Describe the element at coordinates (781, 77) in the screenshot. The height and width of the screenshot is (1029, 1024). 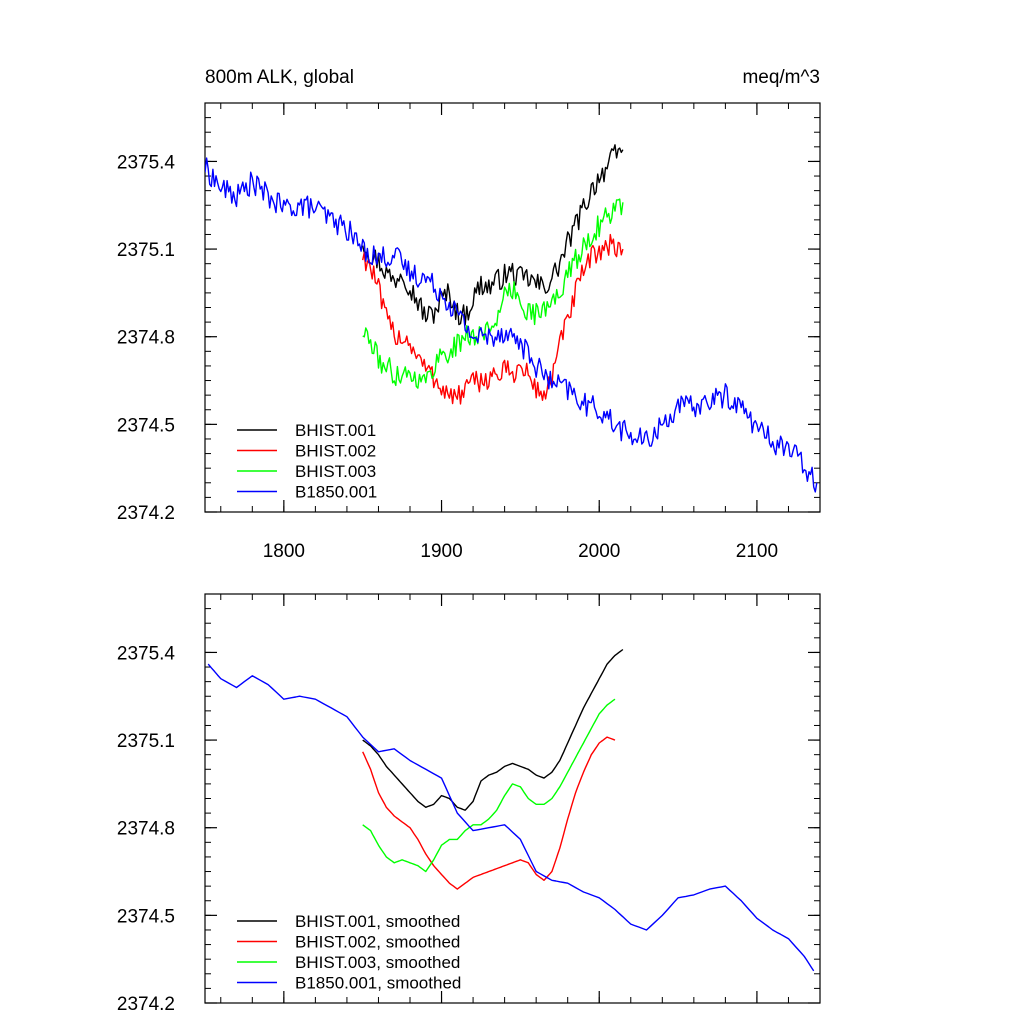
I see `units-label: meq/m^3` at that location.